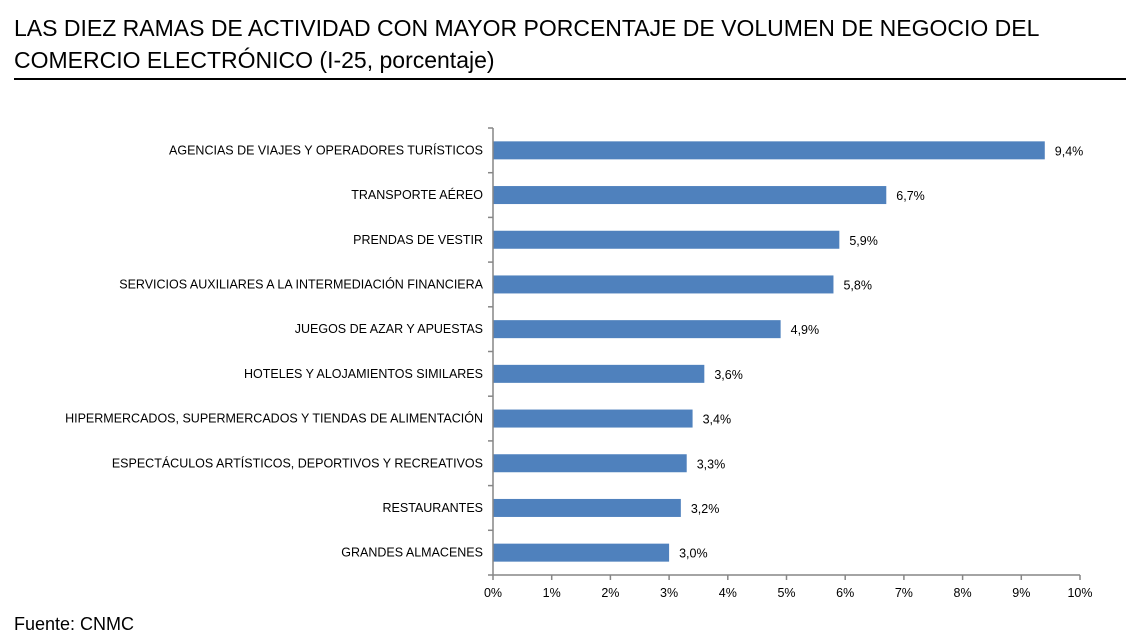 This screenshot has width=1138, height=639. Describe the element at coordinates (552, 593) in the screenshot. I see `x-tick-label: 1%` at that location.